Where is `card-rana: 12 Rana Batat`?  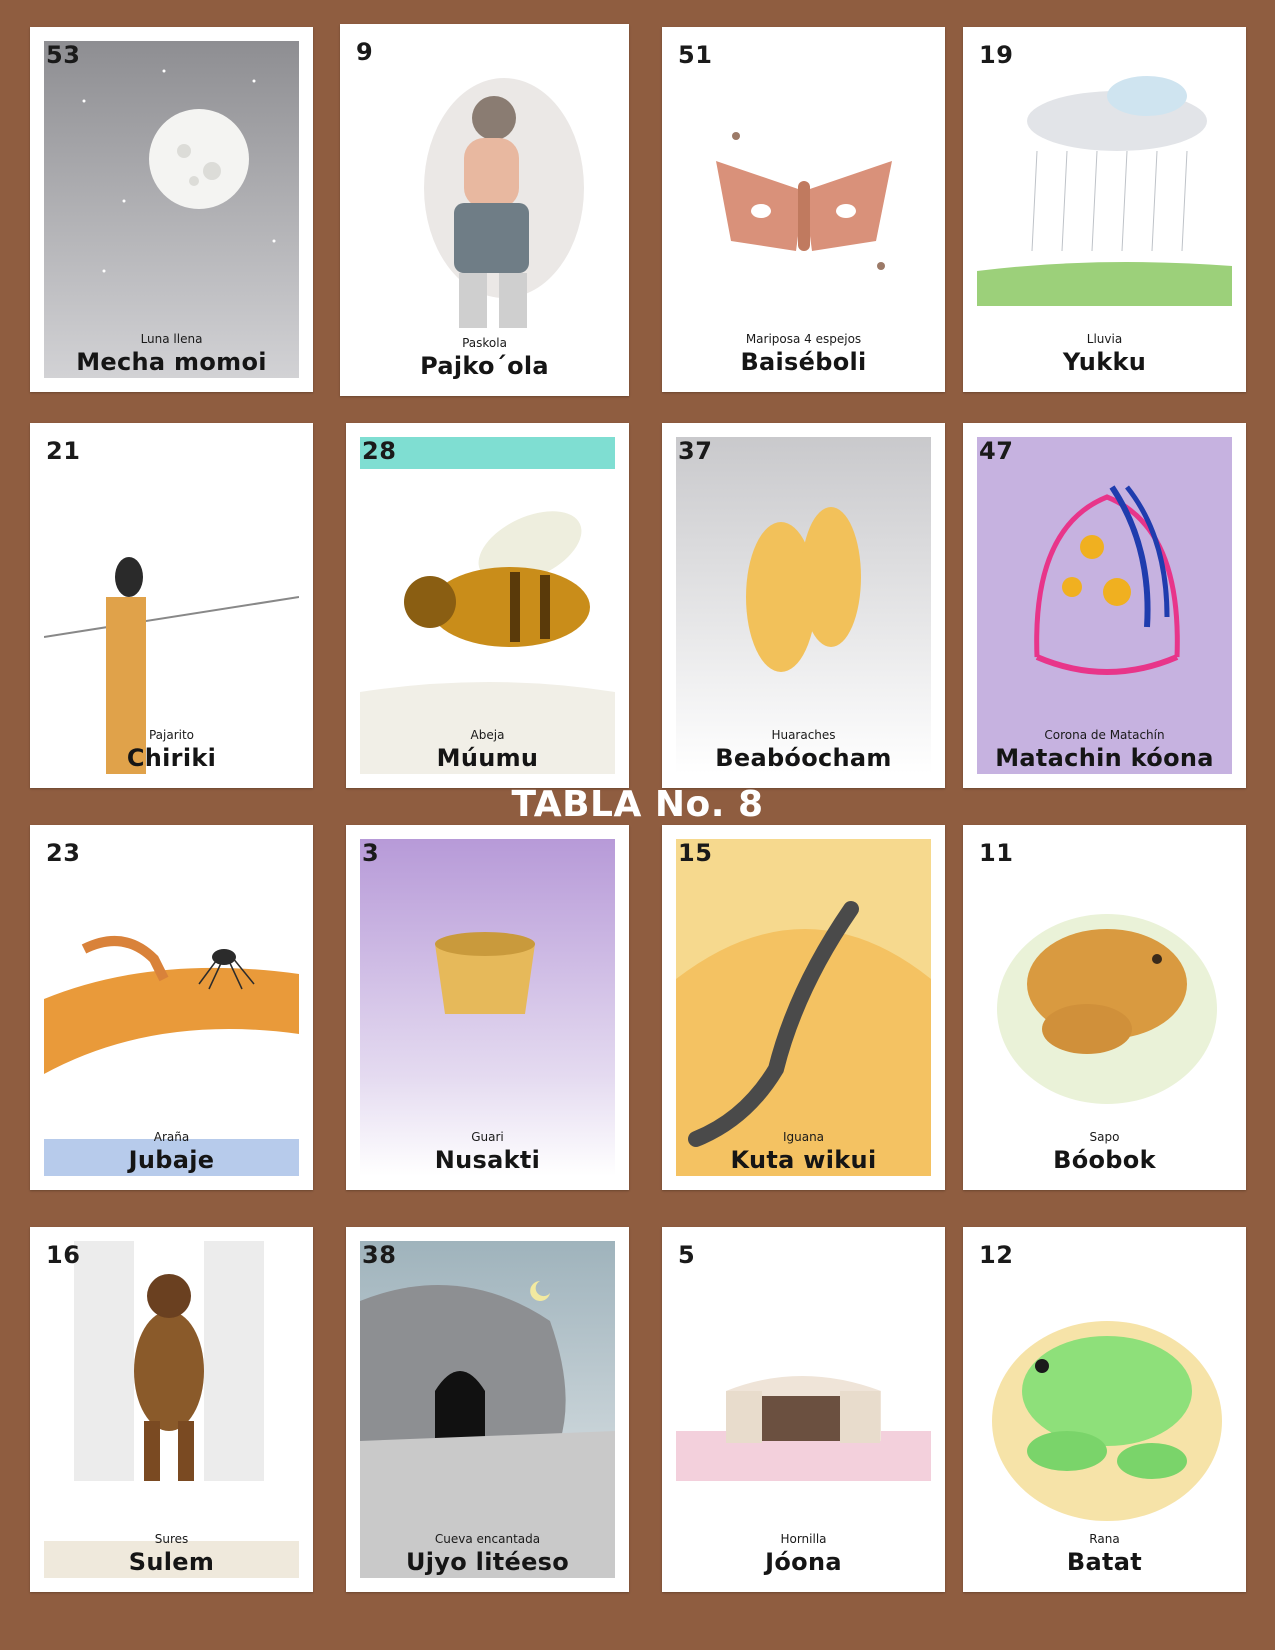
card-rana: 12 Rana Batat is located at coordinates (1104, 1409).